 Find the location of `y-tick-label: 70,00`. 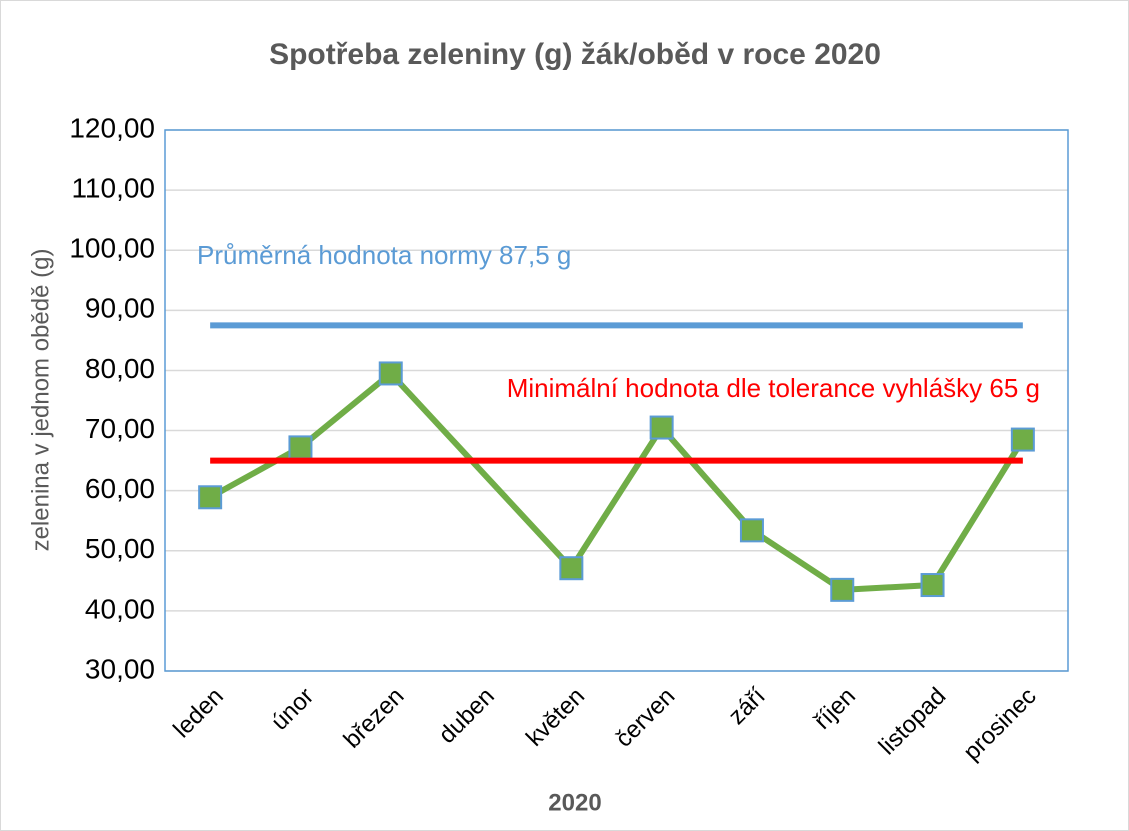

y-tick-label: 70,00 is located at coordinates (120, 428).